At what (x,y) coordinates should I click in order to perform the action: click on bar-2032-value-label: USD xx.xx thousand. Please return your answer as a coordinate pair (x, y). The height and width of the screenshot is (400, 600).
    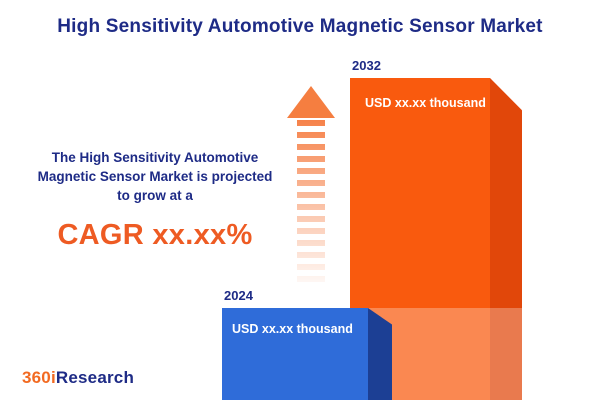
    Looking at the image, I should click on (425, 103).